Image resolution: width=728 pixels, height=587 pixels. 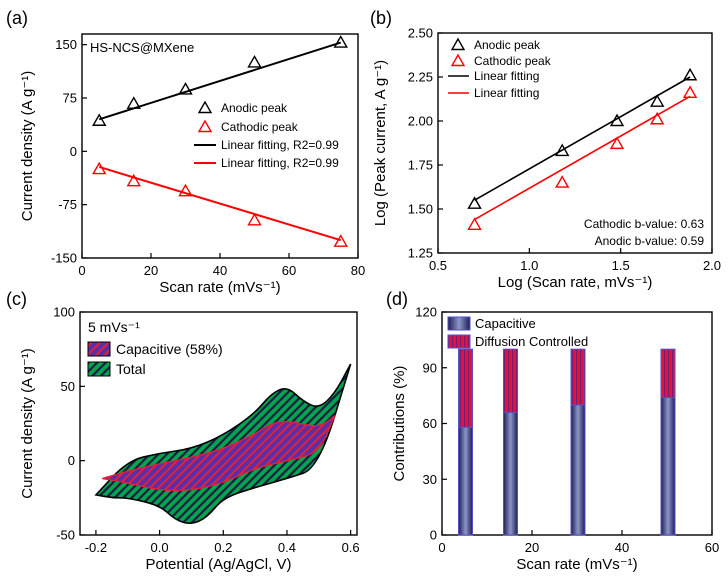 I want to click on panel-a-y-tick-label: -75, so click(x=67, y=204).